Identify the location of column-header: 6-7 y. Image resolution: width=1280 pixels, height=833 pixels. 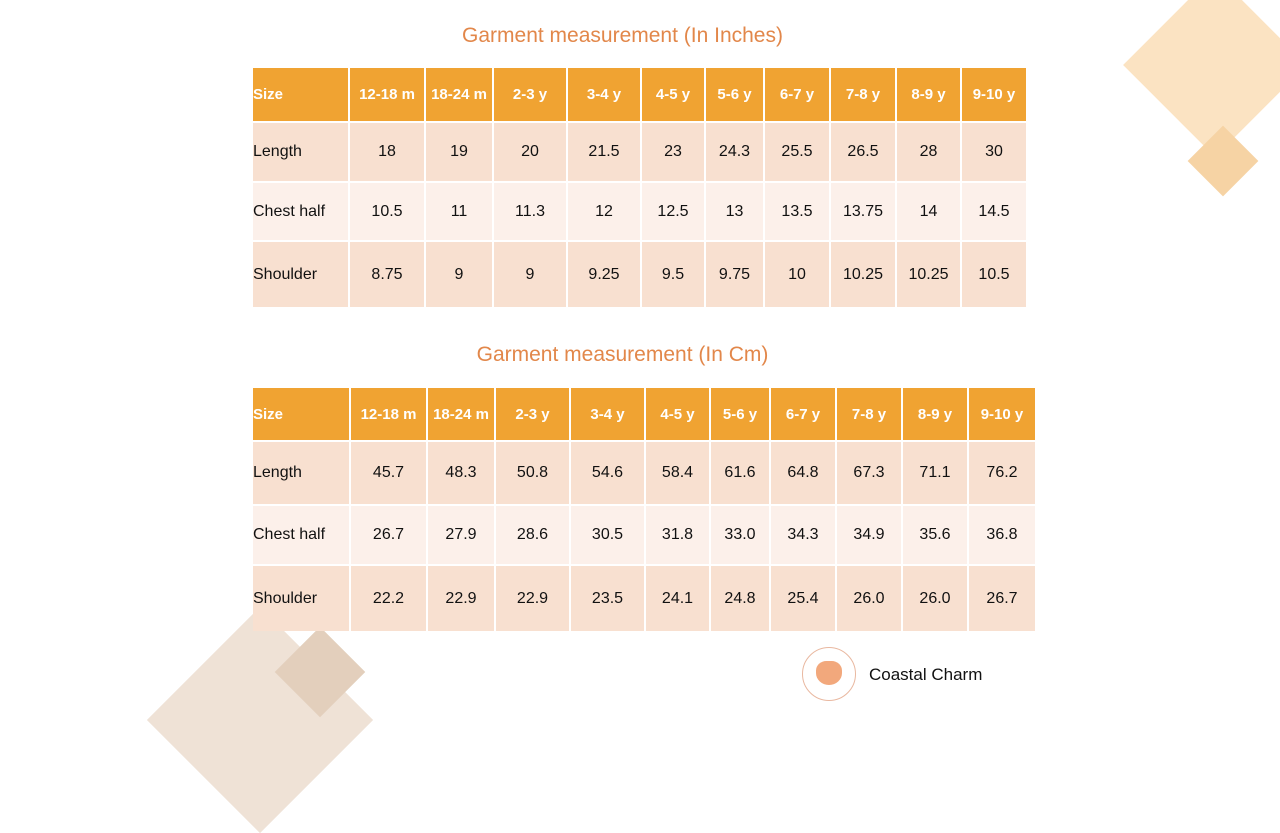
(803, 414).